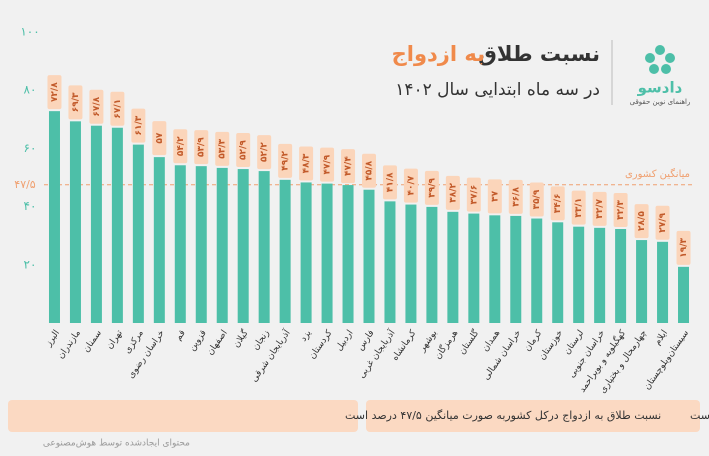 The height and width of the screenshot is (456, 709). I want to click on value-label: ۴۷/۹, so click(328, 164).